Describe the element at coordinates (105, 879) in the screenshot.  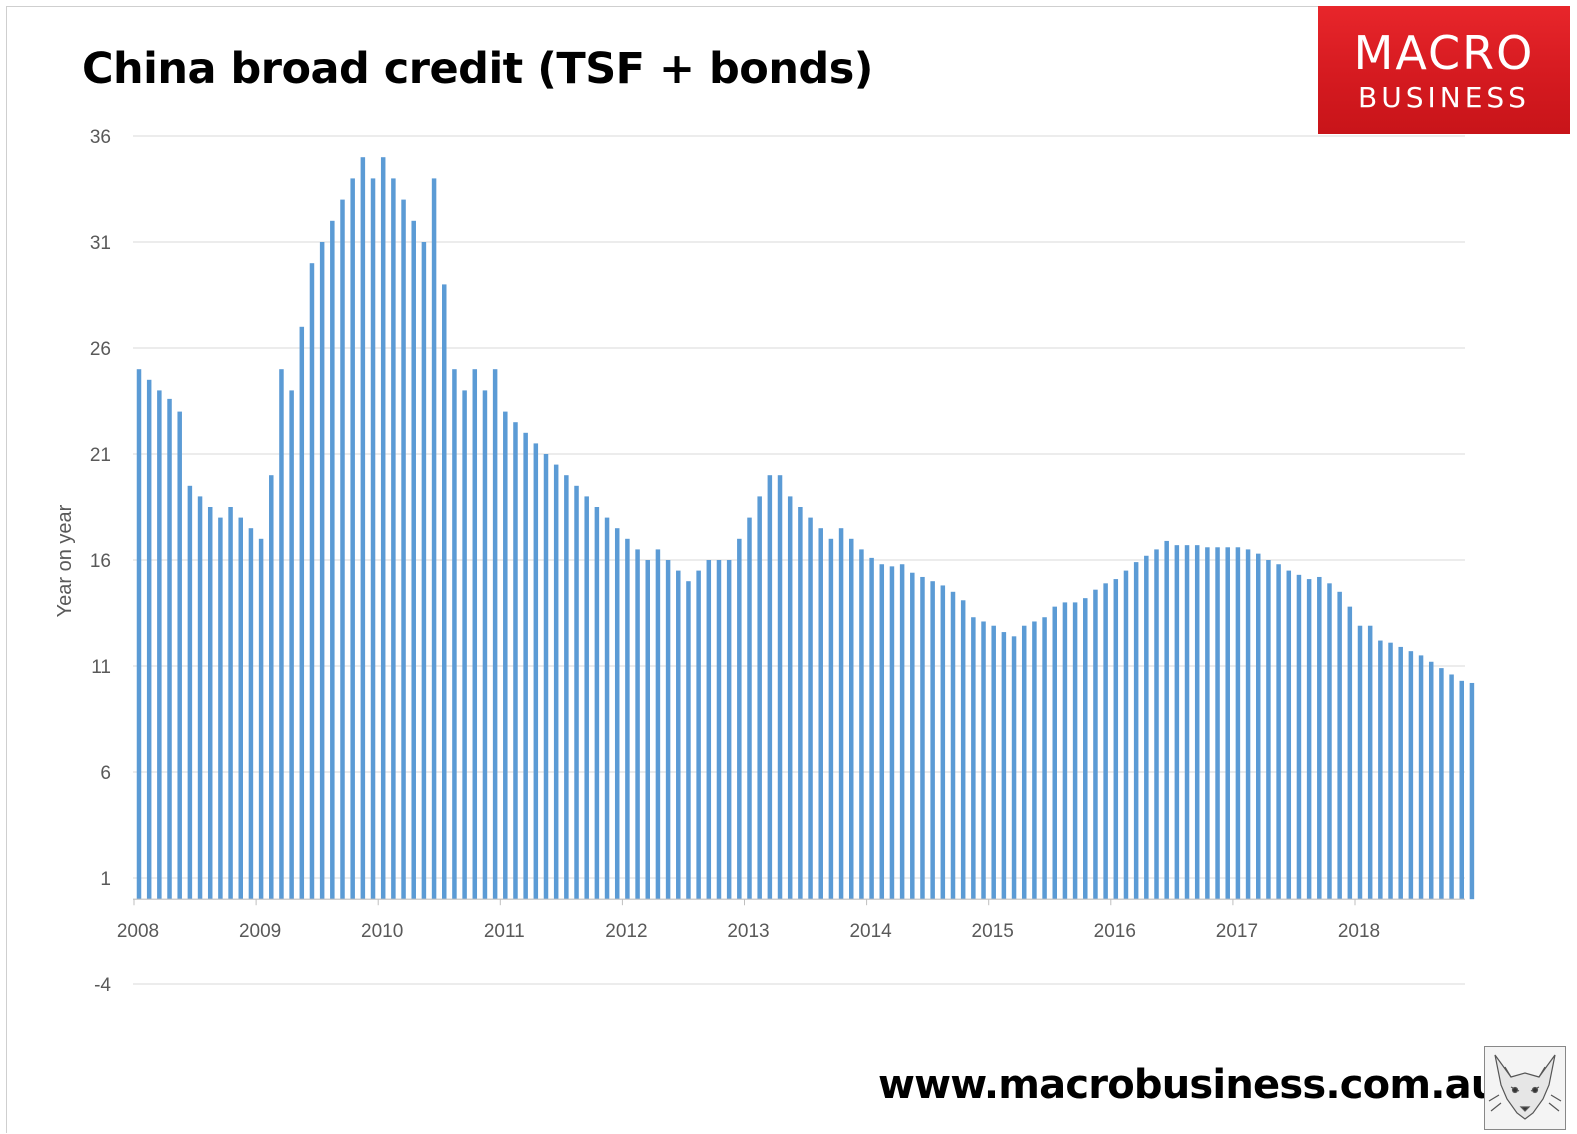
I see `y-tick-label: 1` at that location.